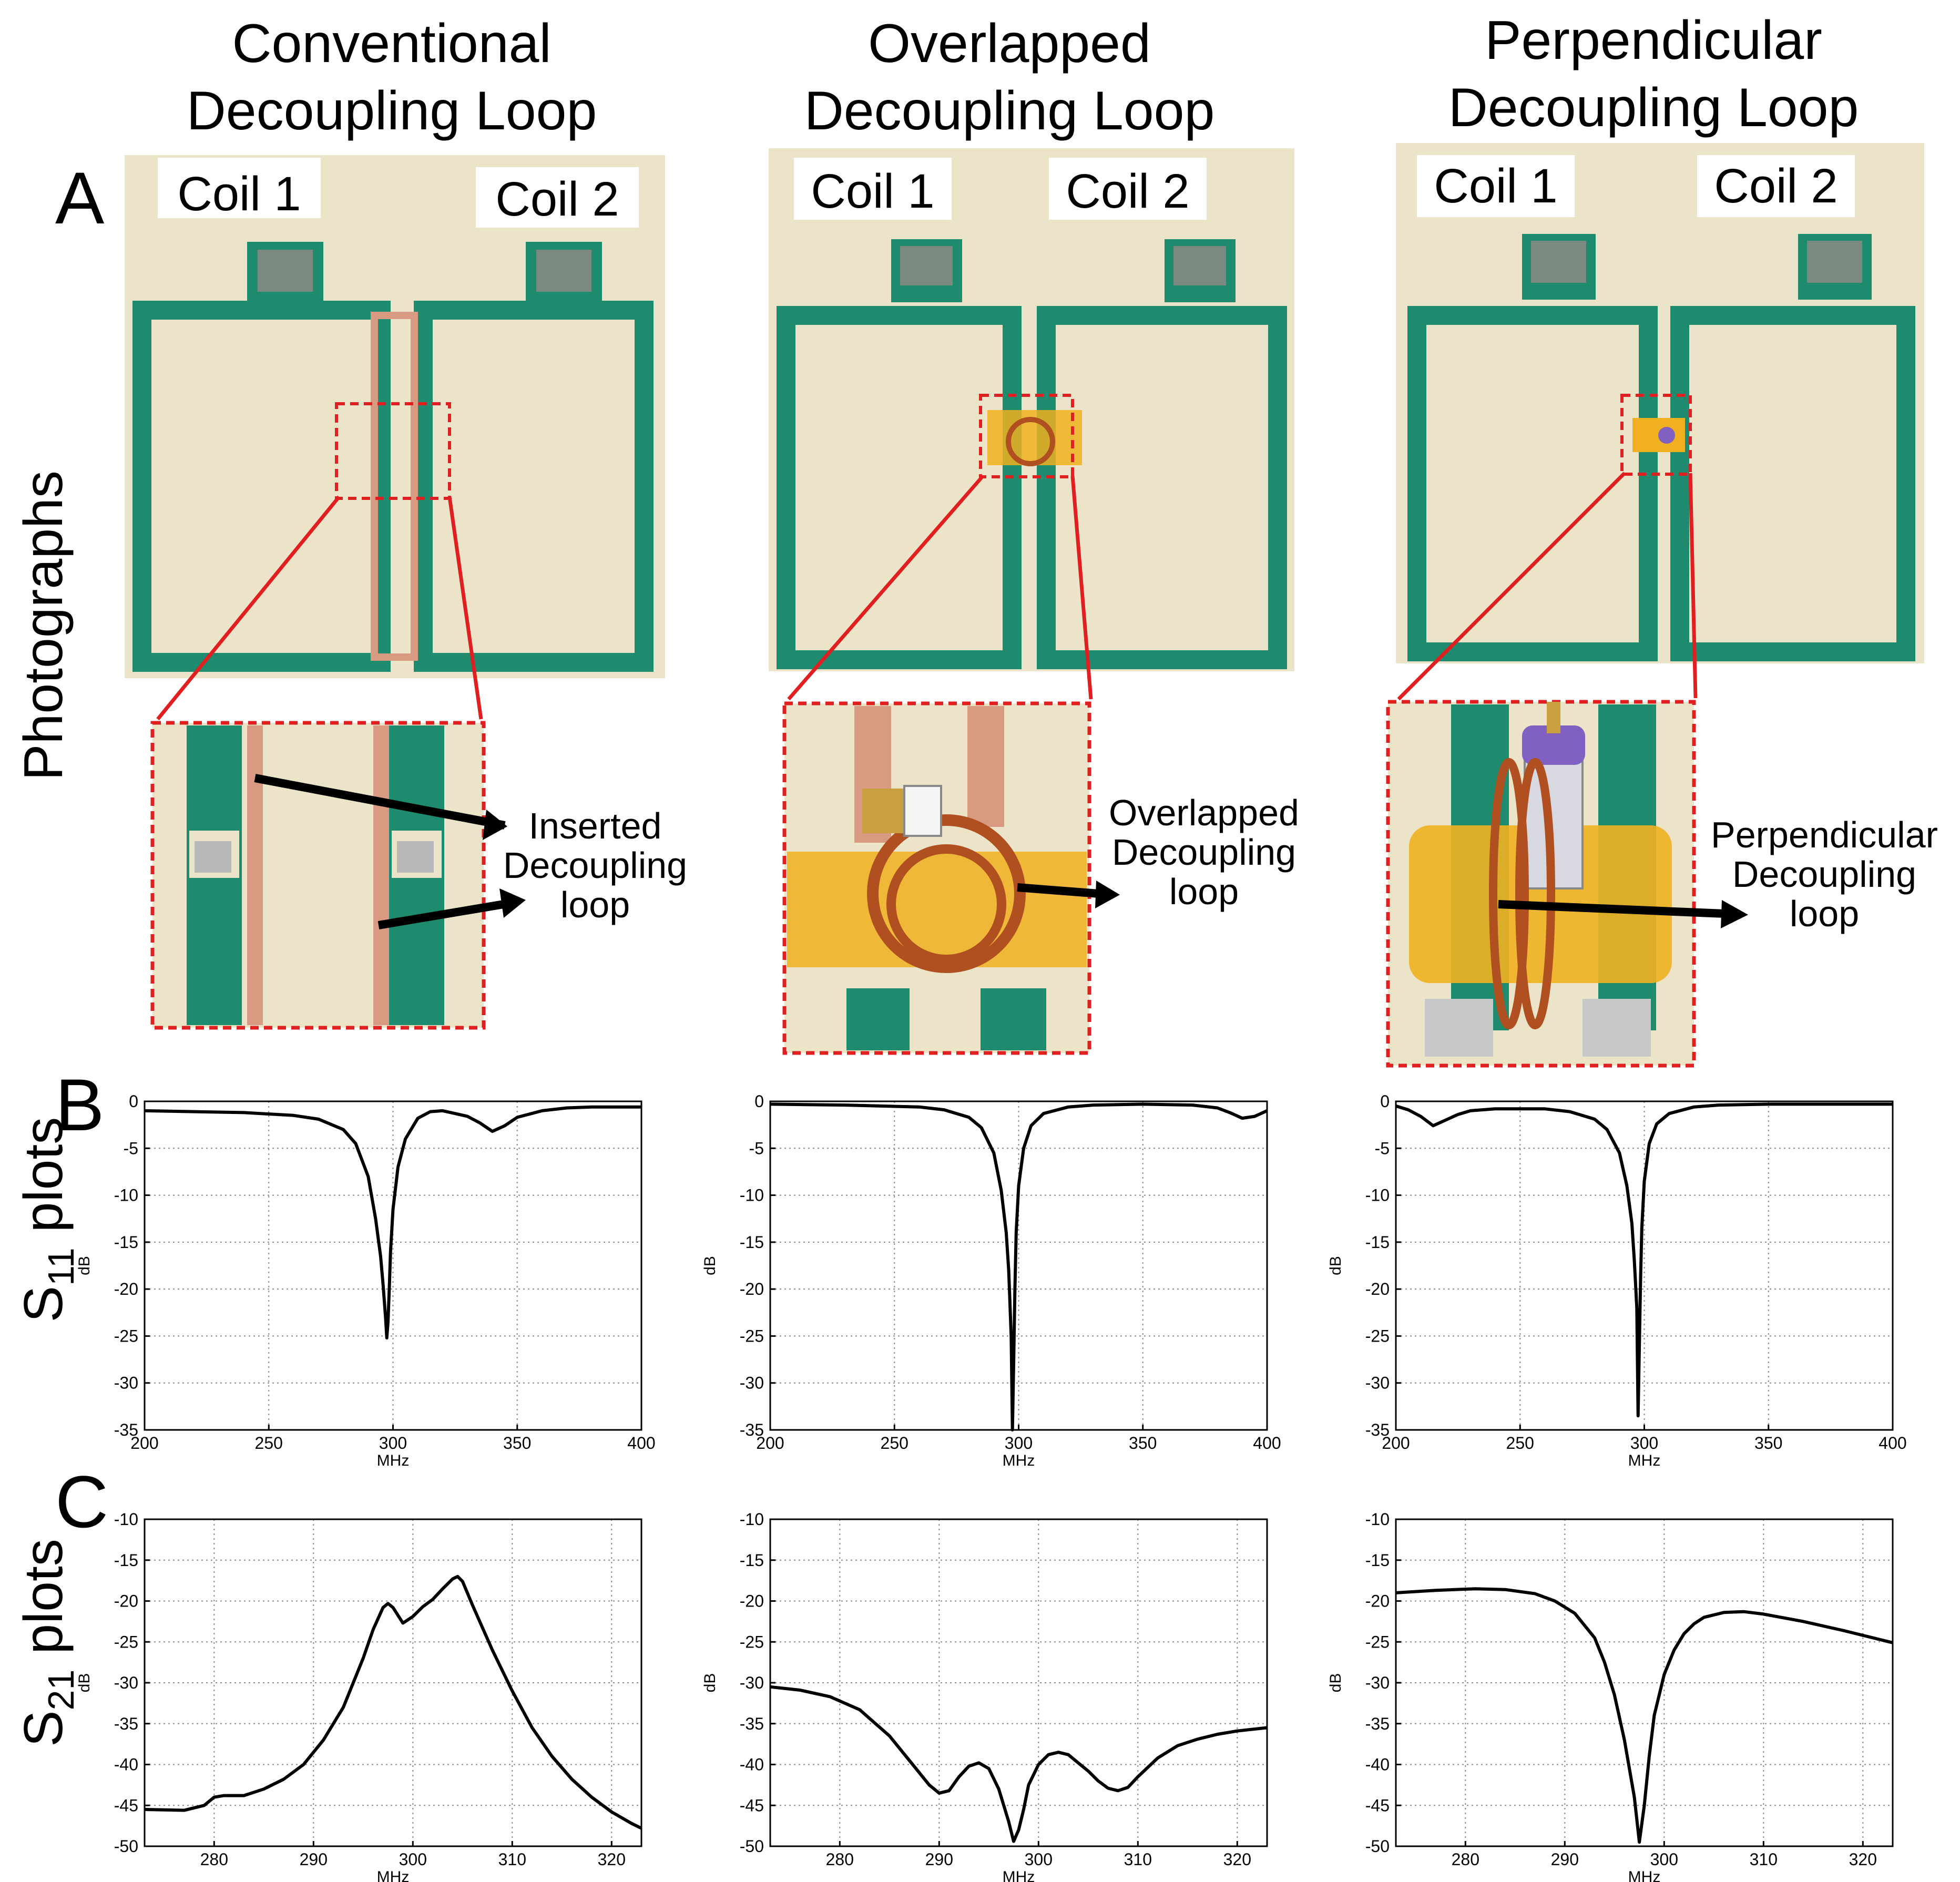 The height and width of the screenshot is (1882, 1960). Describe the element at coordinates (1553, 718) in the screenshot. I see `inset-trimmer-screw` at that location.